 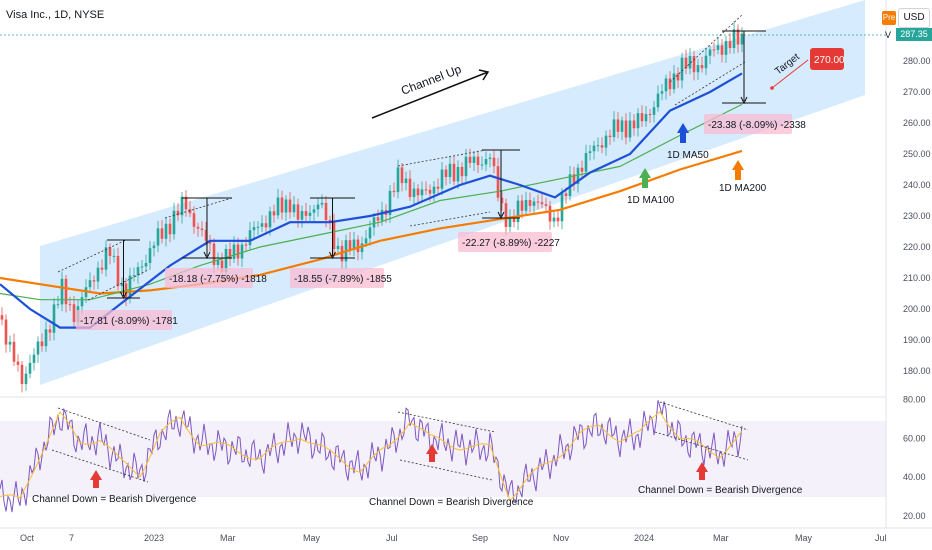 What do you see at coordinates (343, 279) in the screenshot?
I see `drop-label-text: -18.55 (-7.89%) -1855` at bounding box center [343, 279].